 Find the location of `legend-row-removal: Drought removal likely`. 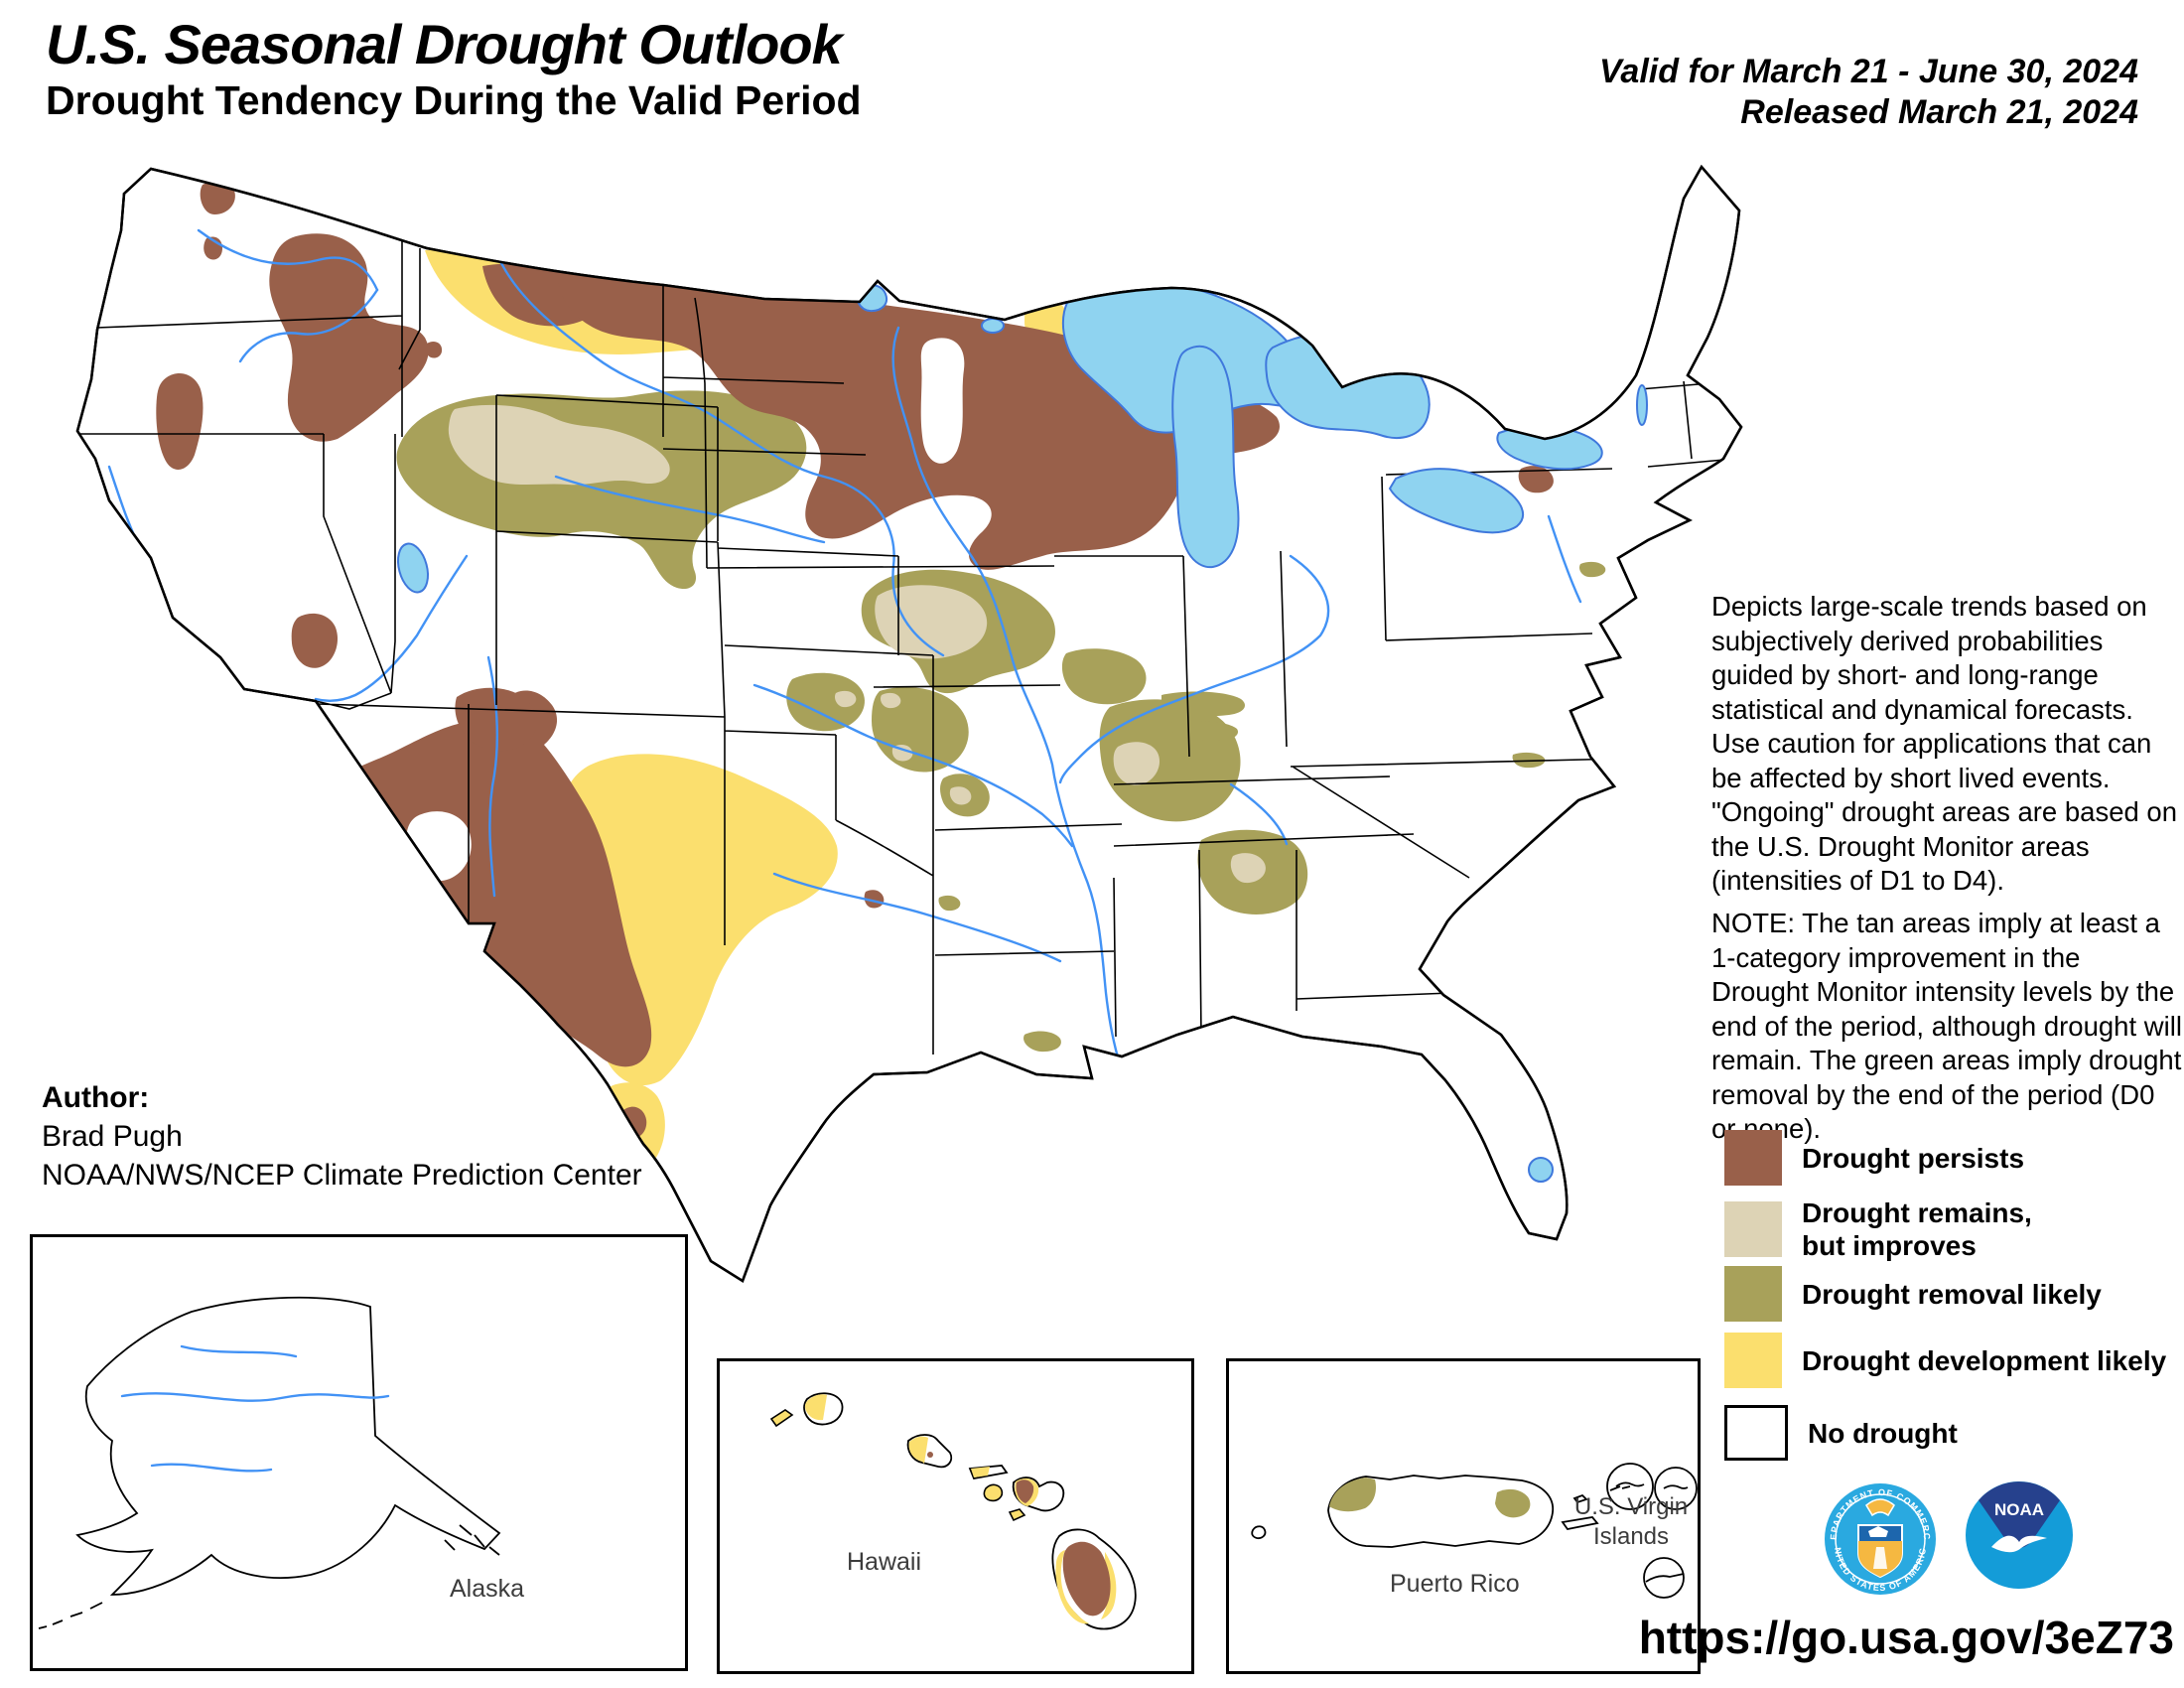

legend-row-removal: Drought removal likely is located at coordinates (1913, 1294).